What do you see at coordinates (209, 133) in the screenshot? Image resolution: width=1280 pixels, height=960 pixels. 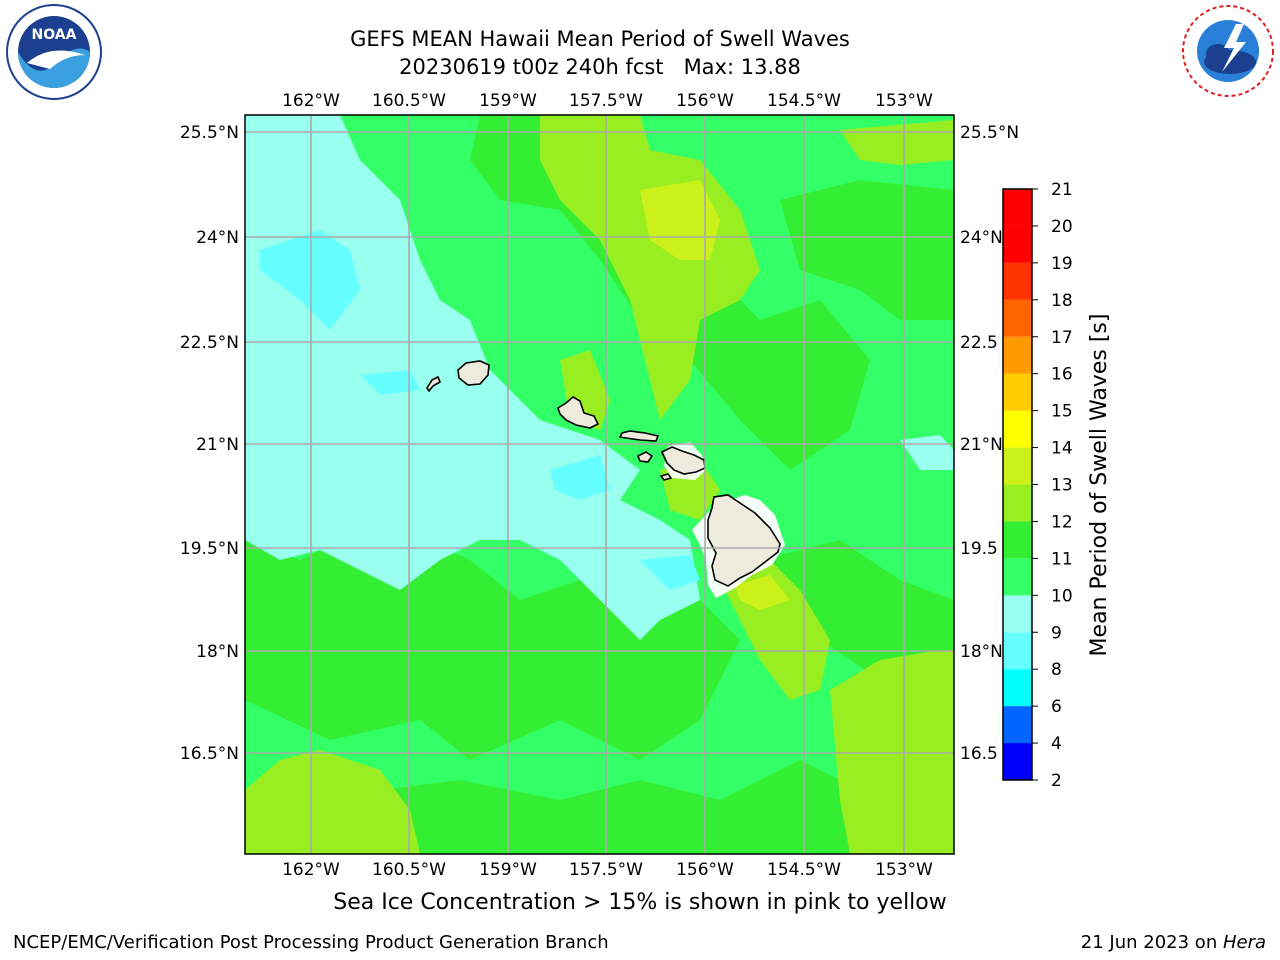 I see `lat-label-left: 25.5°N` at bounding box center [209, 133].